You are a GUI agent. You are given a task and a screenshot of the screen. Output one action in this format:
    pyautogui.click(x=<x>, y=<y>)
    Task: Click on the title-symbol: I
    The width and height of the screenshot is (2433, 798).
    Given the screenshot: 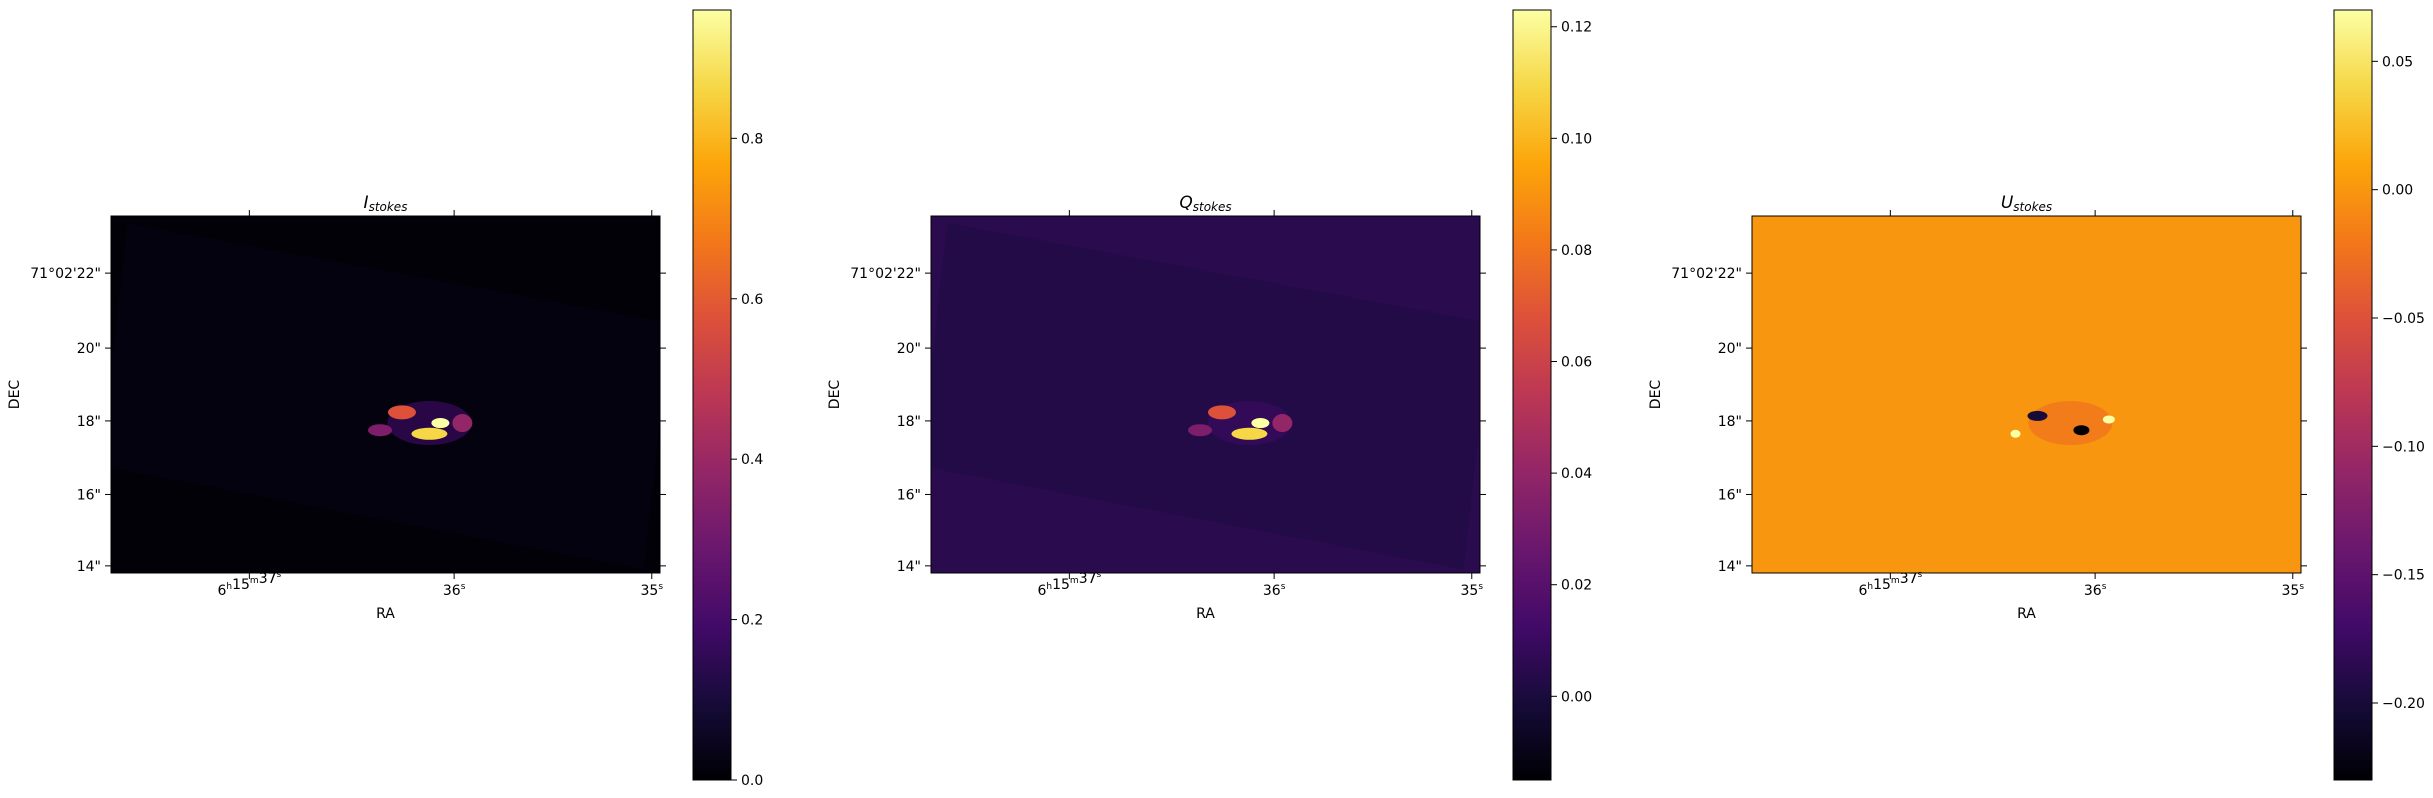 What is the action you would take?
    pyautogui.click(x=366, y=203)
    